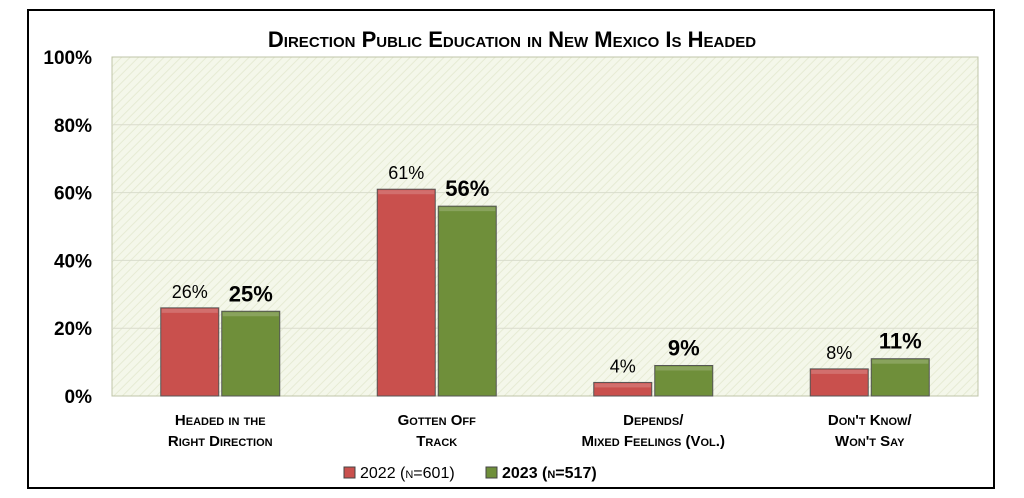 The height and width of the screenshot is (498, 1024). I want to click on data-label: 56%, so click(467, 188).